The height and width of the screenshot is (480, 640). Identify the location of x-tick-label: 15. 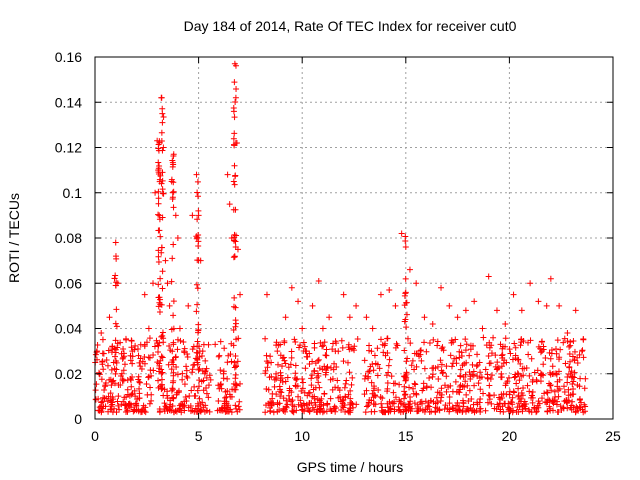
(406, 436).